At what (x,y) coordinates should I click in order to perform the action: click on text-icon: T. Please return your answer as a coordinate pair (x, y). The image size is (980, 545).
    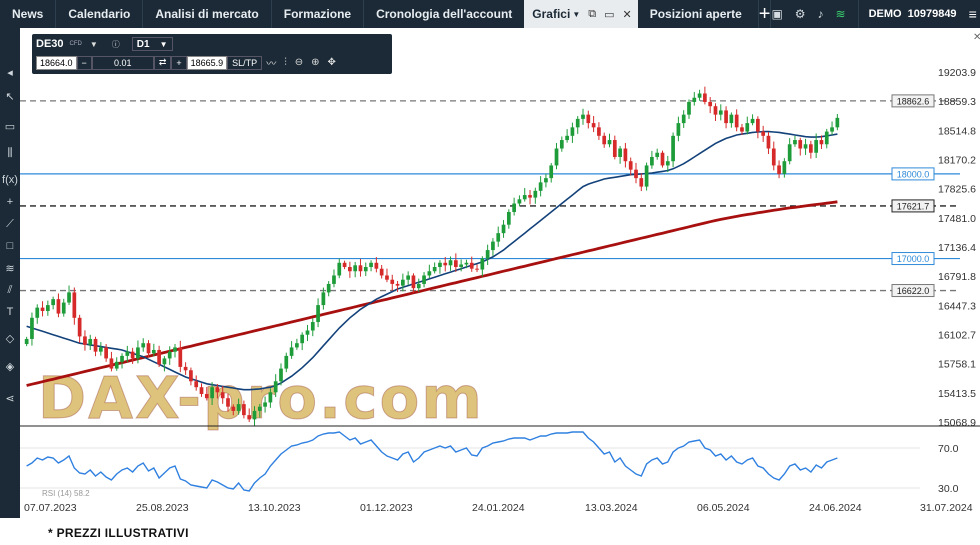
    Looking at the image, I should click on (10, 312).